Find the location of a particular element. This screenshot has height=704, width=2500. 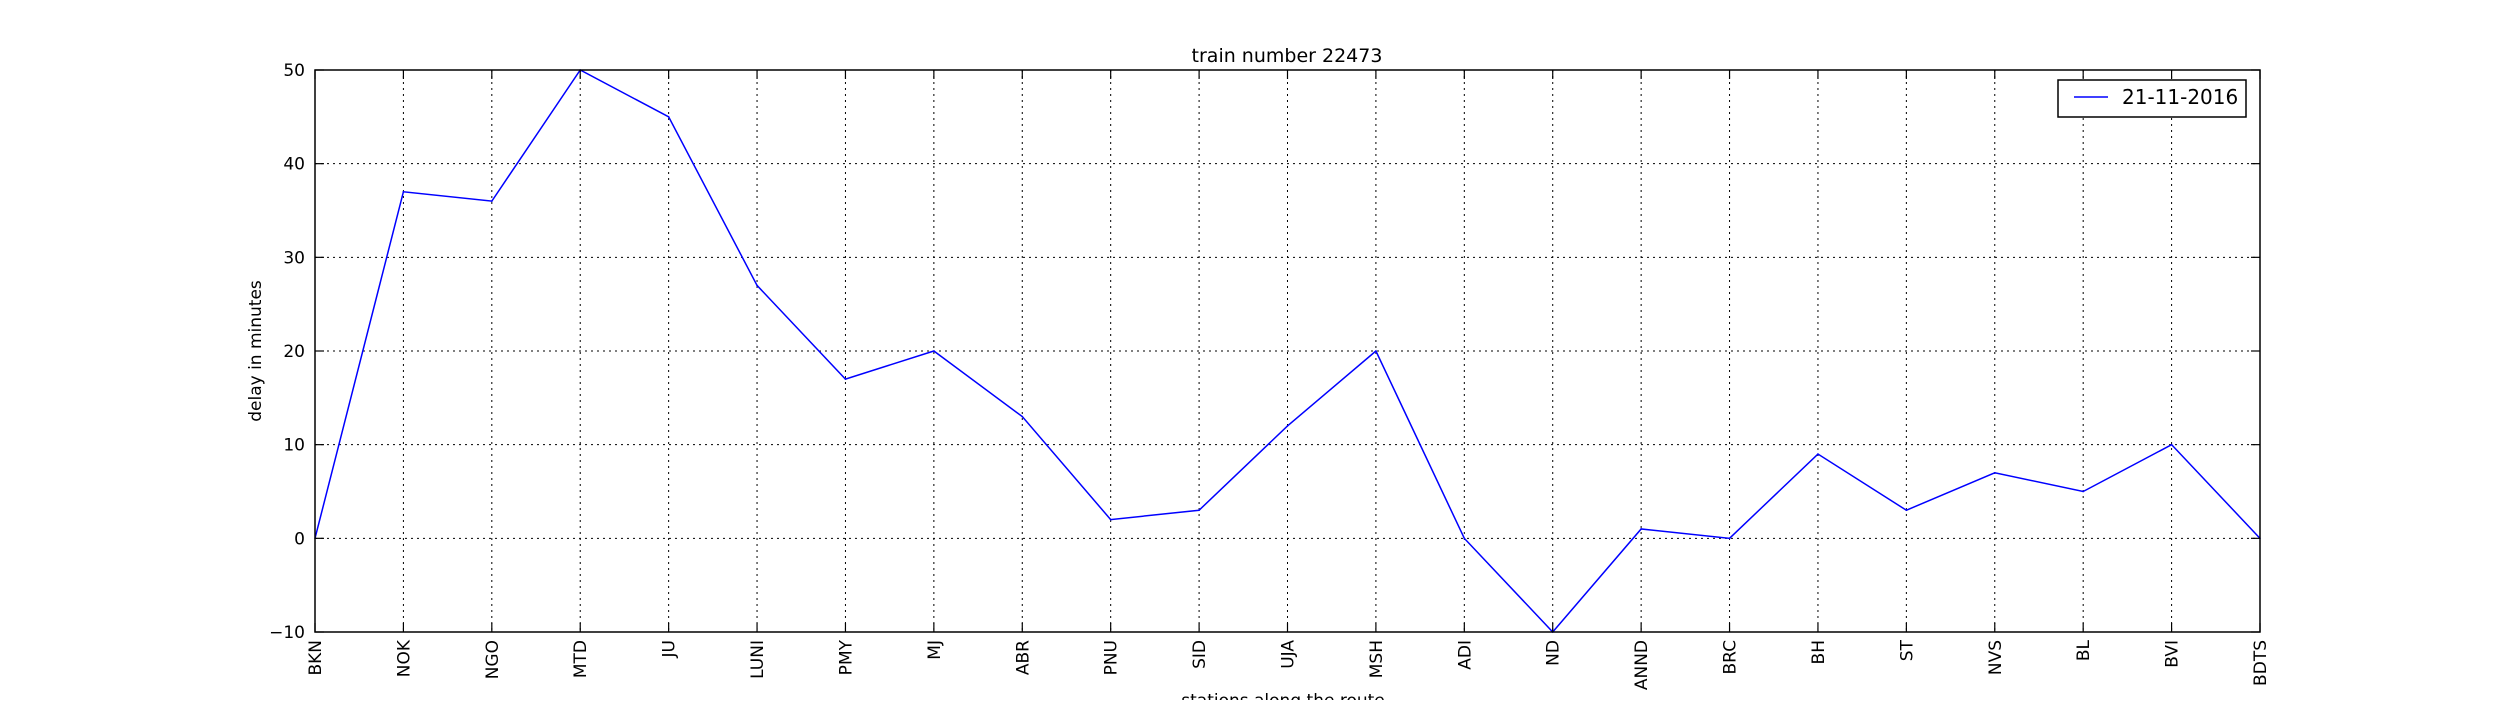

x-tick-label: PNU is located at coordinates (1112, 657).